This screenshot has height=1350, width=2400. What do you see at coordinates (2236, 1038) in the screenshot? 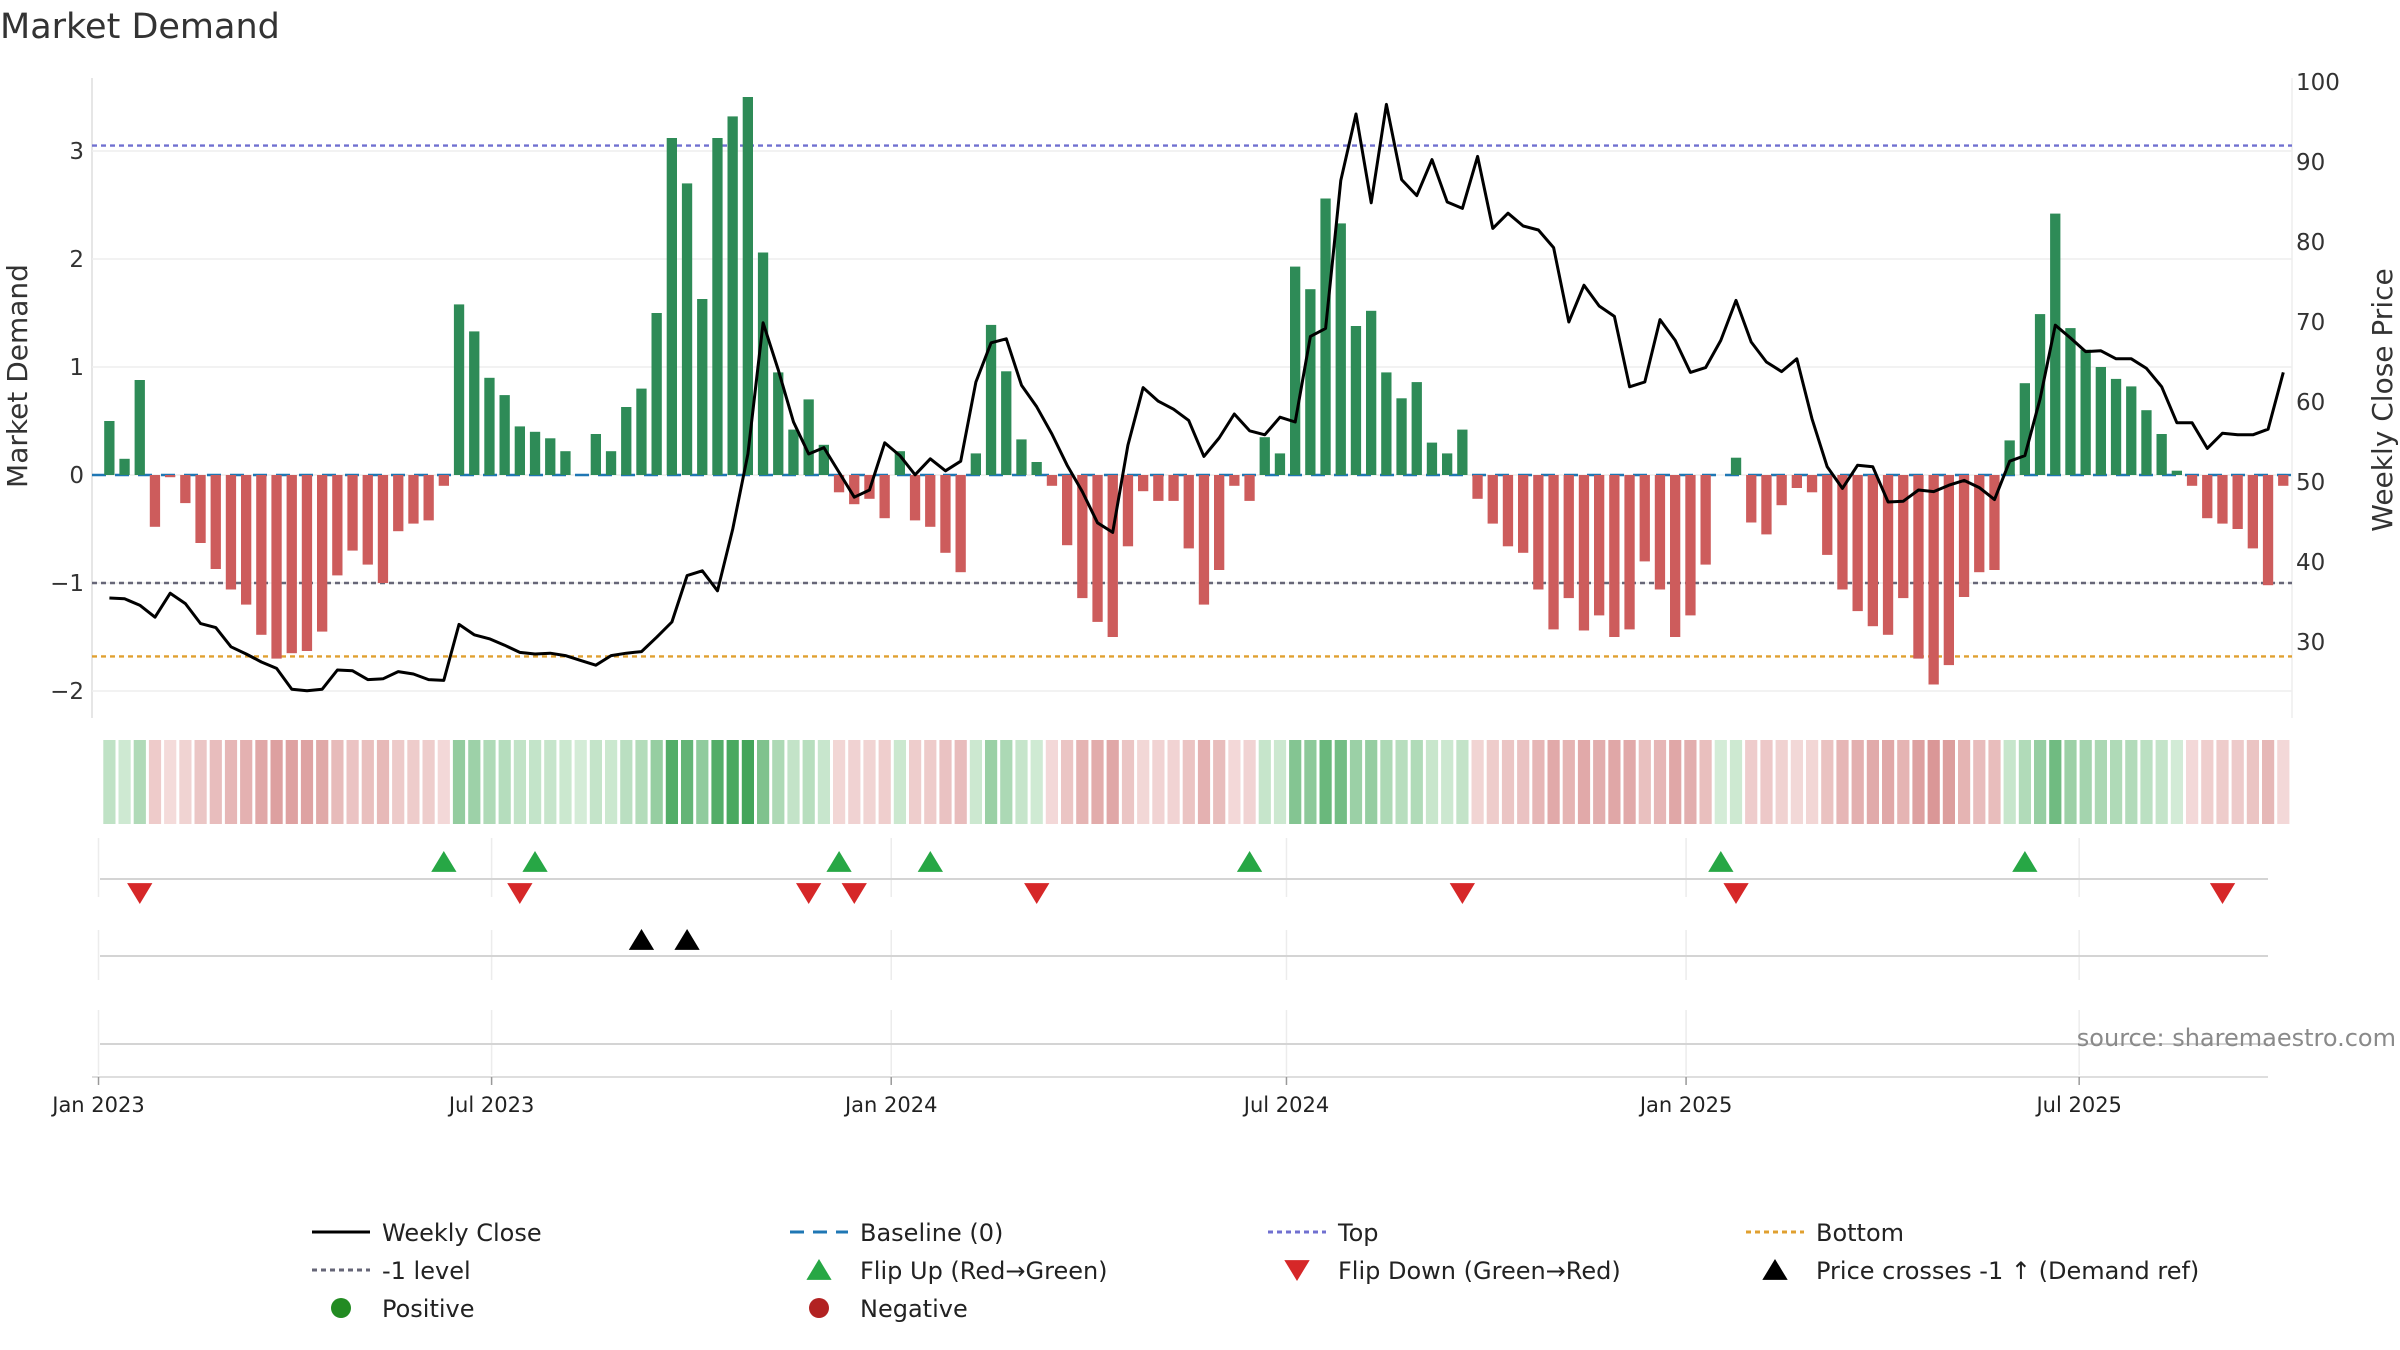
I see `source-note: source: sharemaestro.com` at bounding box center [2236, 1038].